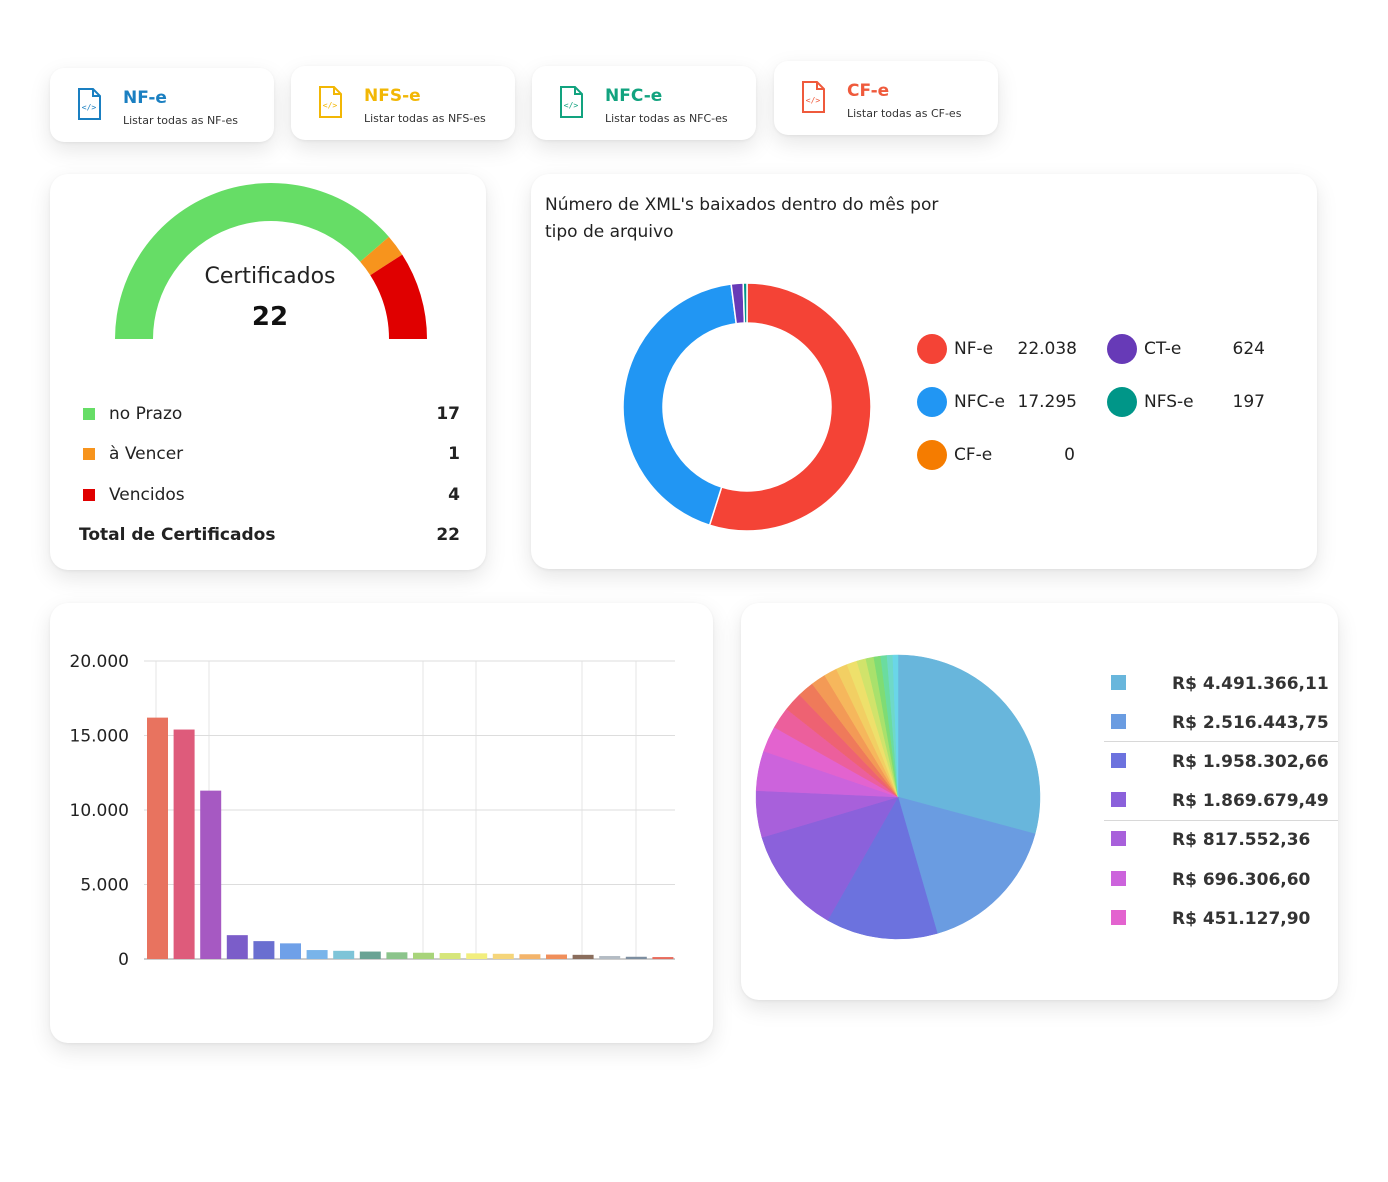 The width and height of the screenshot is (1388, 1182). What do you see at coordinates (99, 662) in the screenshot?
I see `y-tick-label: 20.000` at bounding box center [99, 662].